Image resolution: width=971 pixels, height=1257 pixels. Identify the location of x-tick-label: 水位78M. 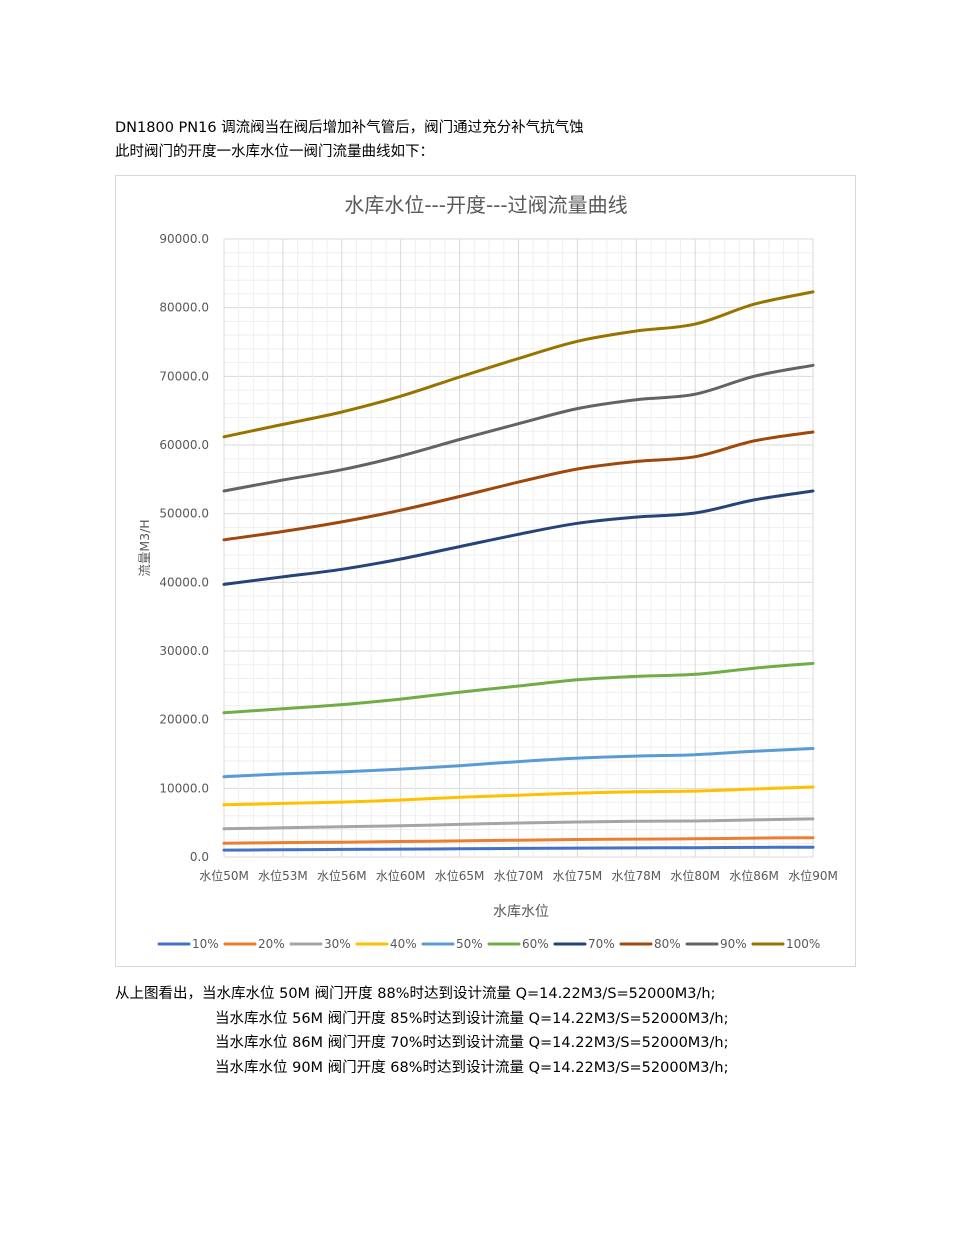
(636, 875).